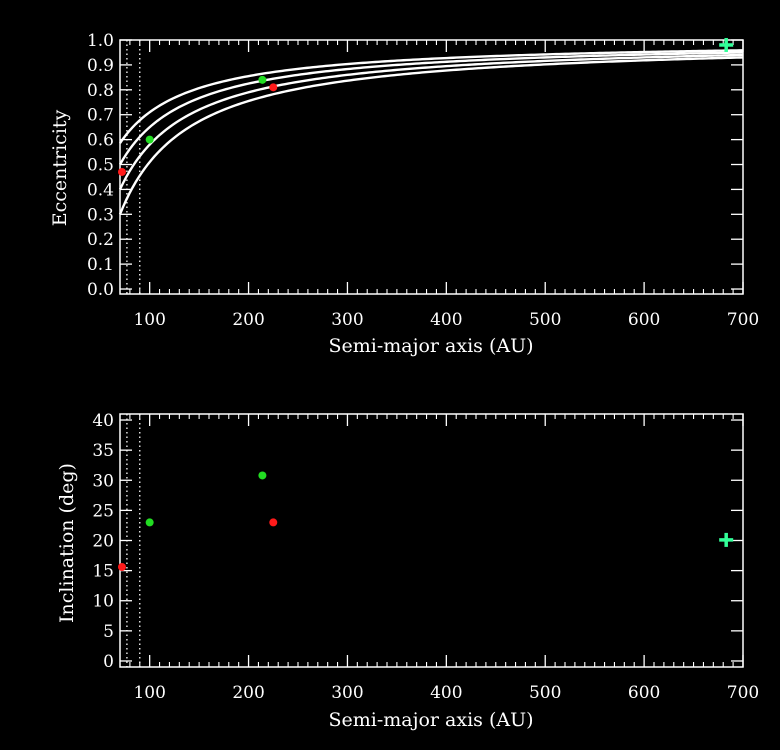 This screenshot has width=780, height=750. What do you see at coordinates (100, 91) in the screenshot?
I see `eccentricity-y-tick-label: 0.8` at bounding box center [100, 91].